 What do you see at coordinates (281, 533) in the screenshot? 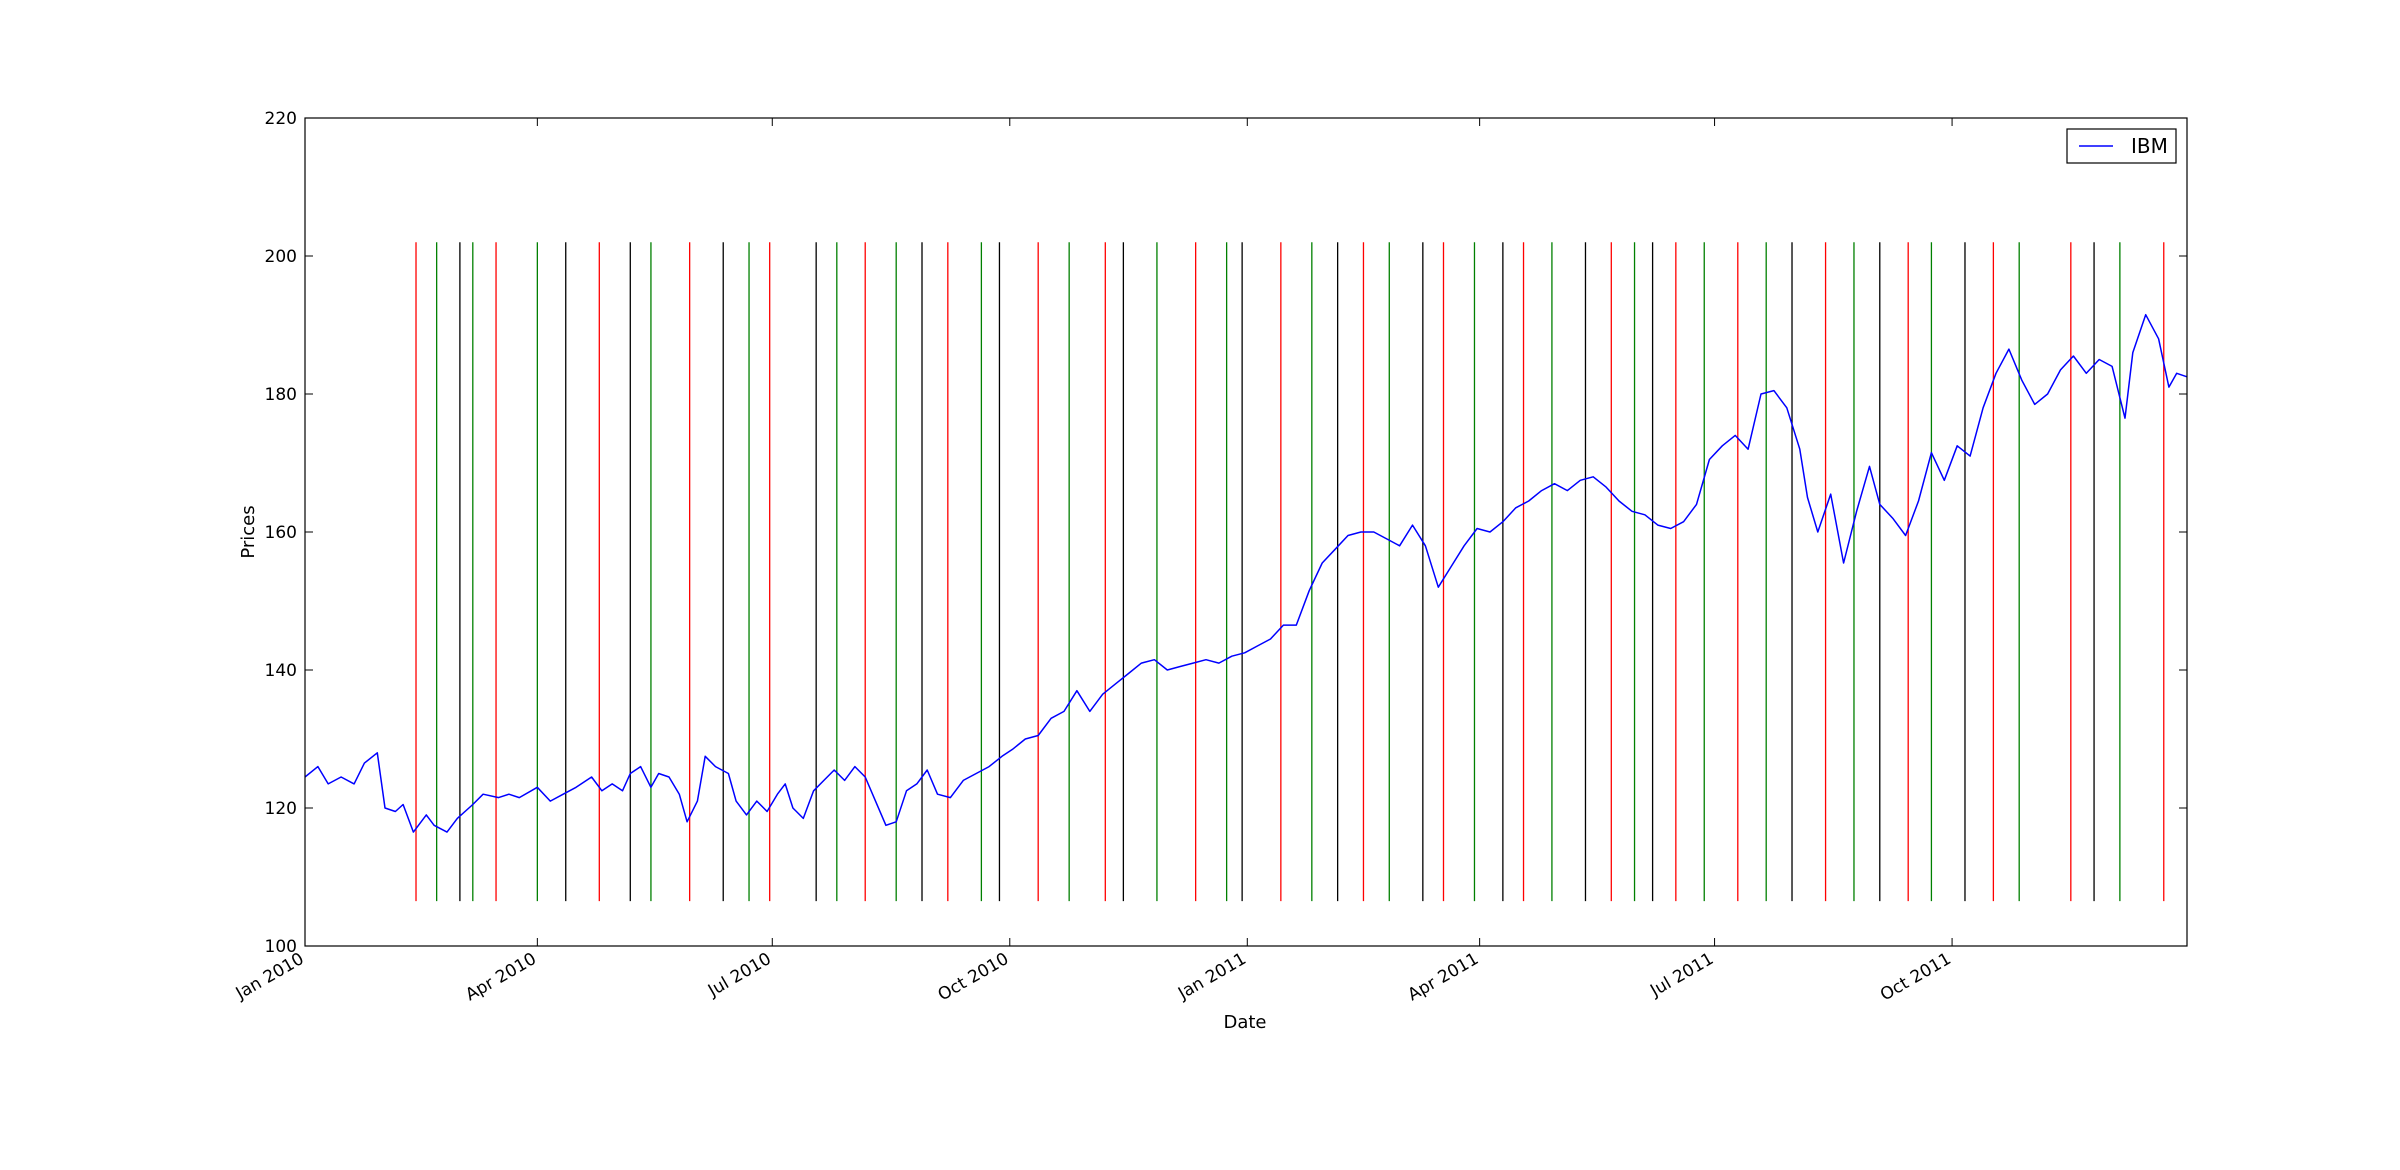
I see `y-tick-label: 160` at bounding box center [281, 533].